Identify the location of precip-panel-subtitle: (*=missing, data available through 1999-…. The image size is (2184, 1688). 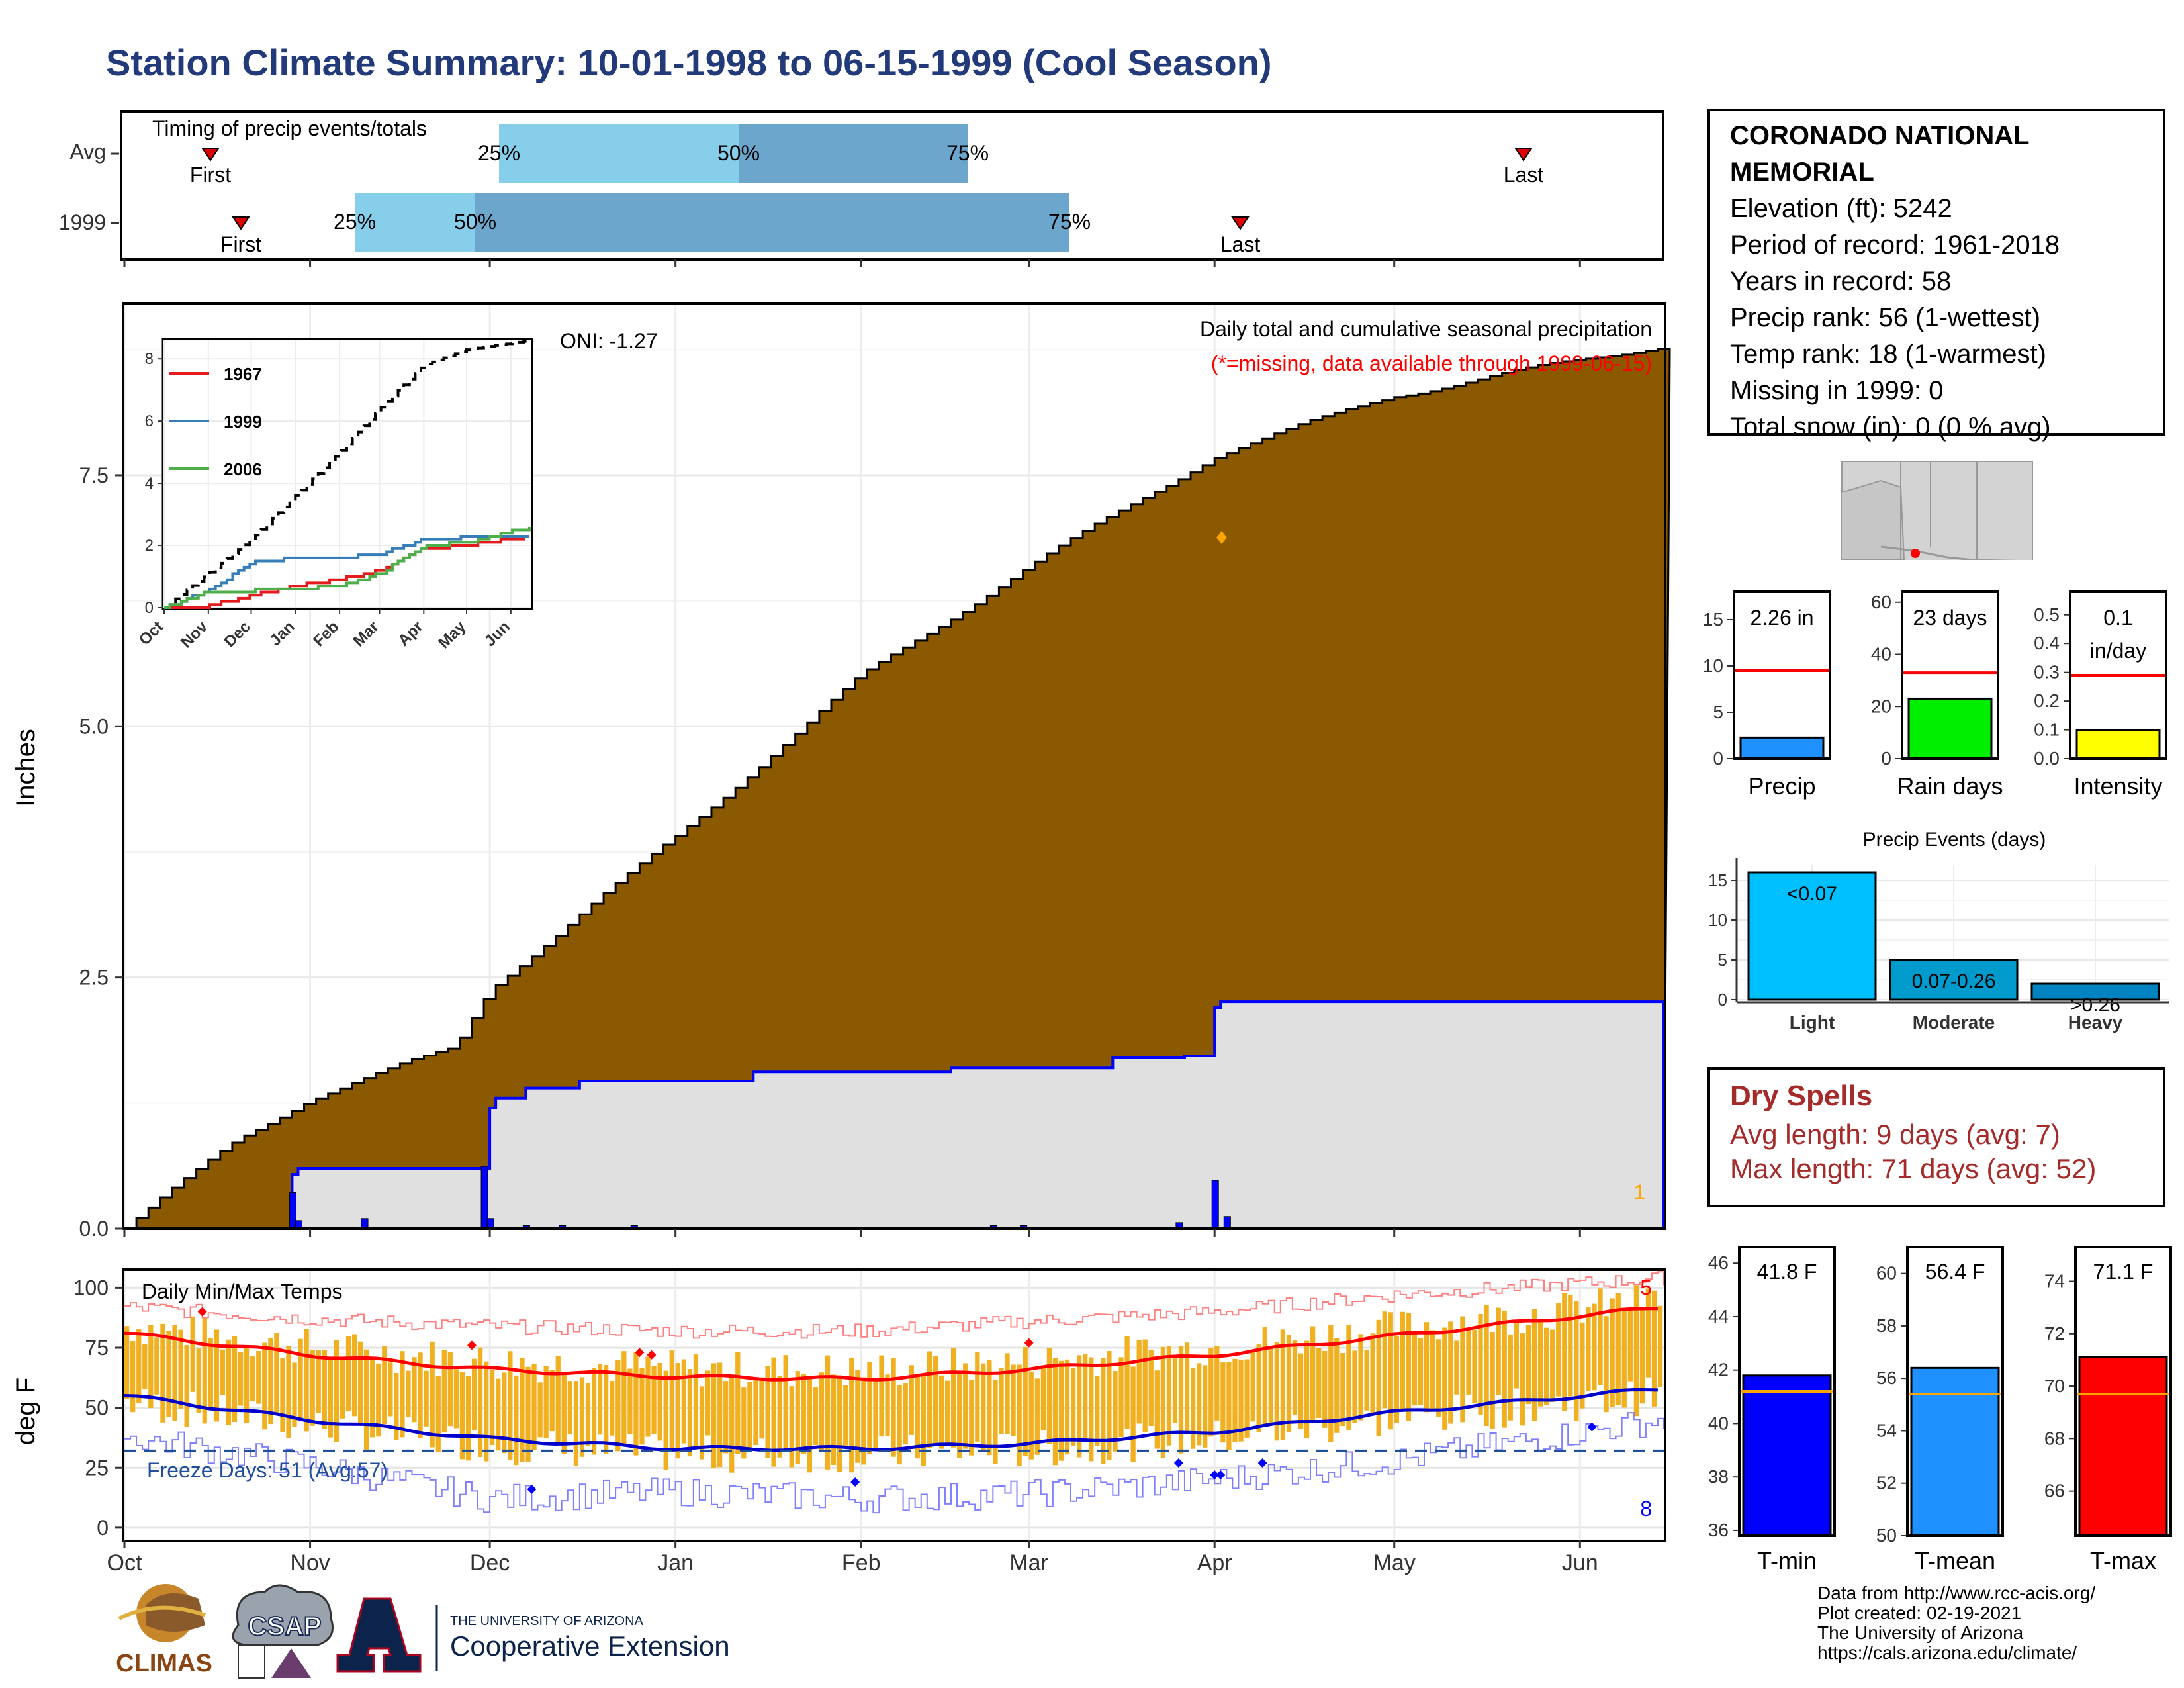
(1431, 363).